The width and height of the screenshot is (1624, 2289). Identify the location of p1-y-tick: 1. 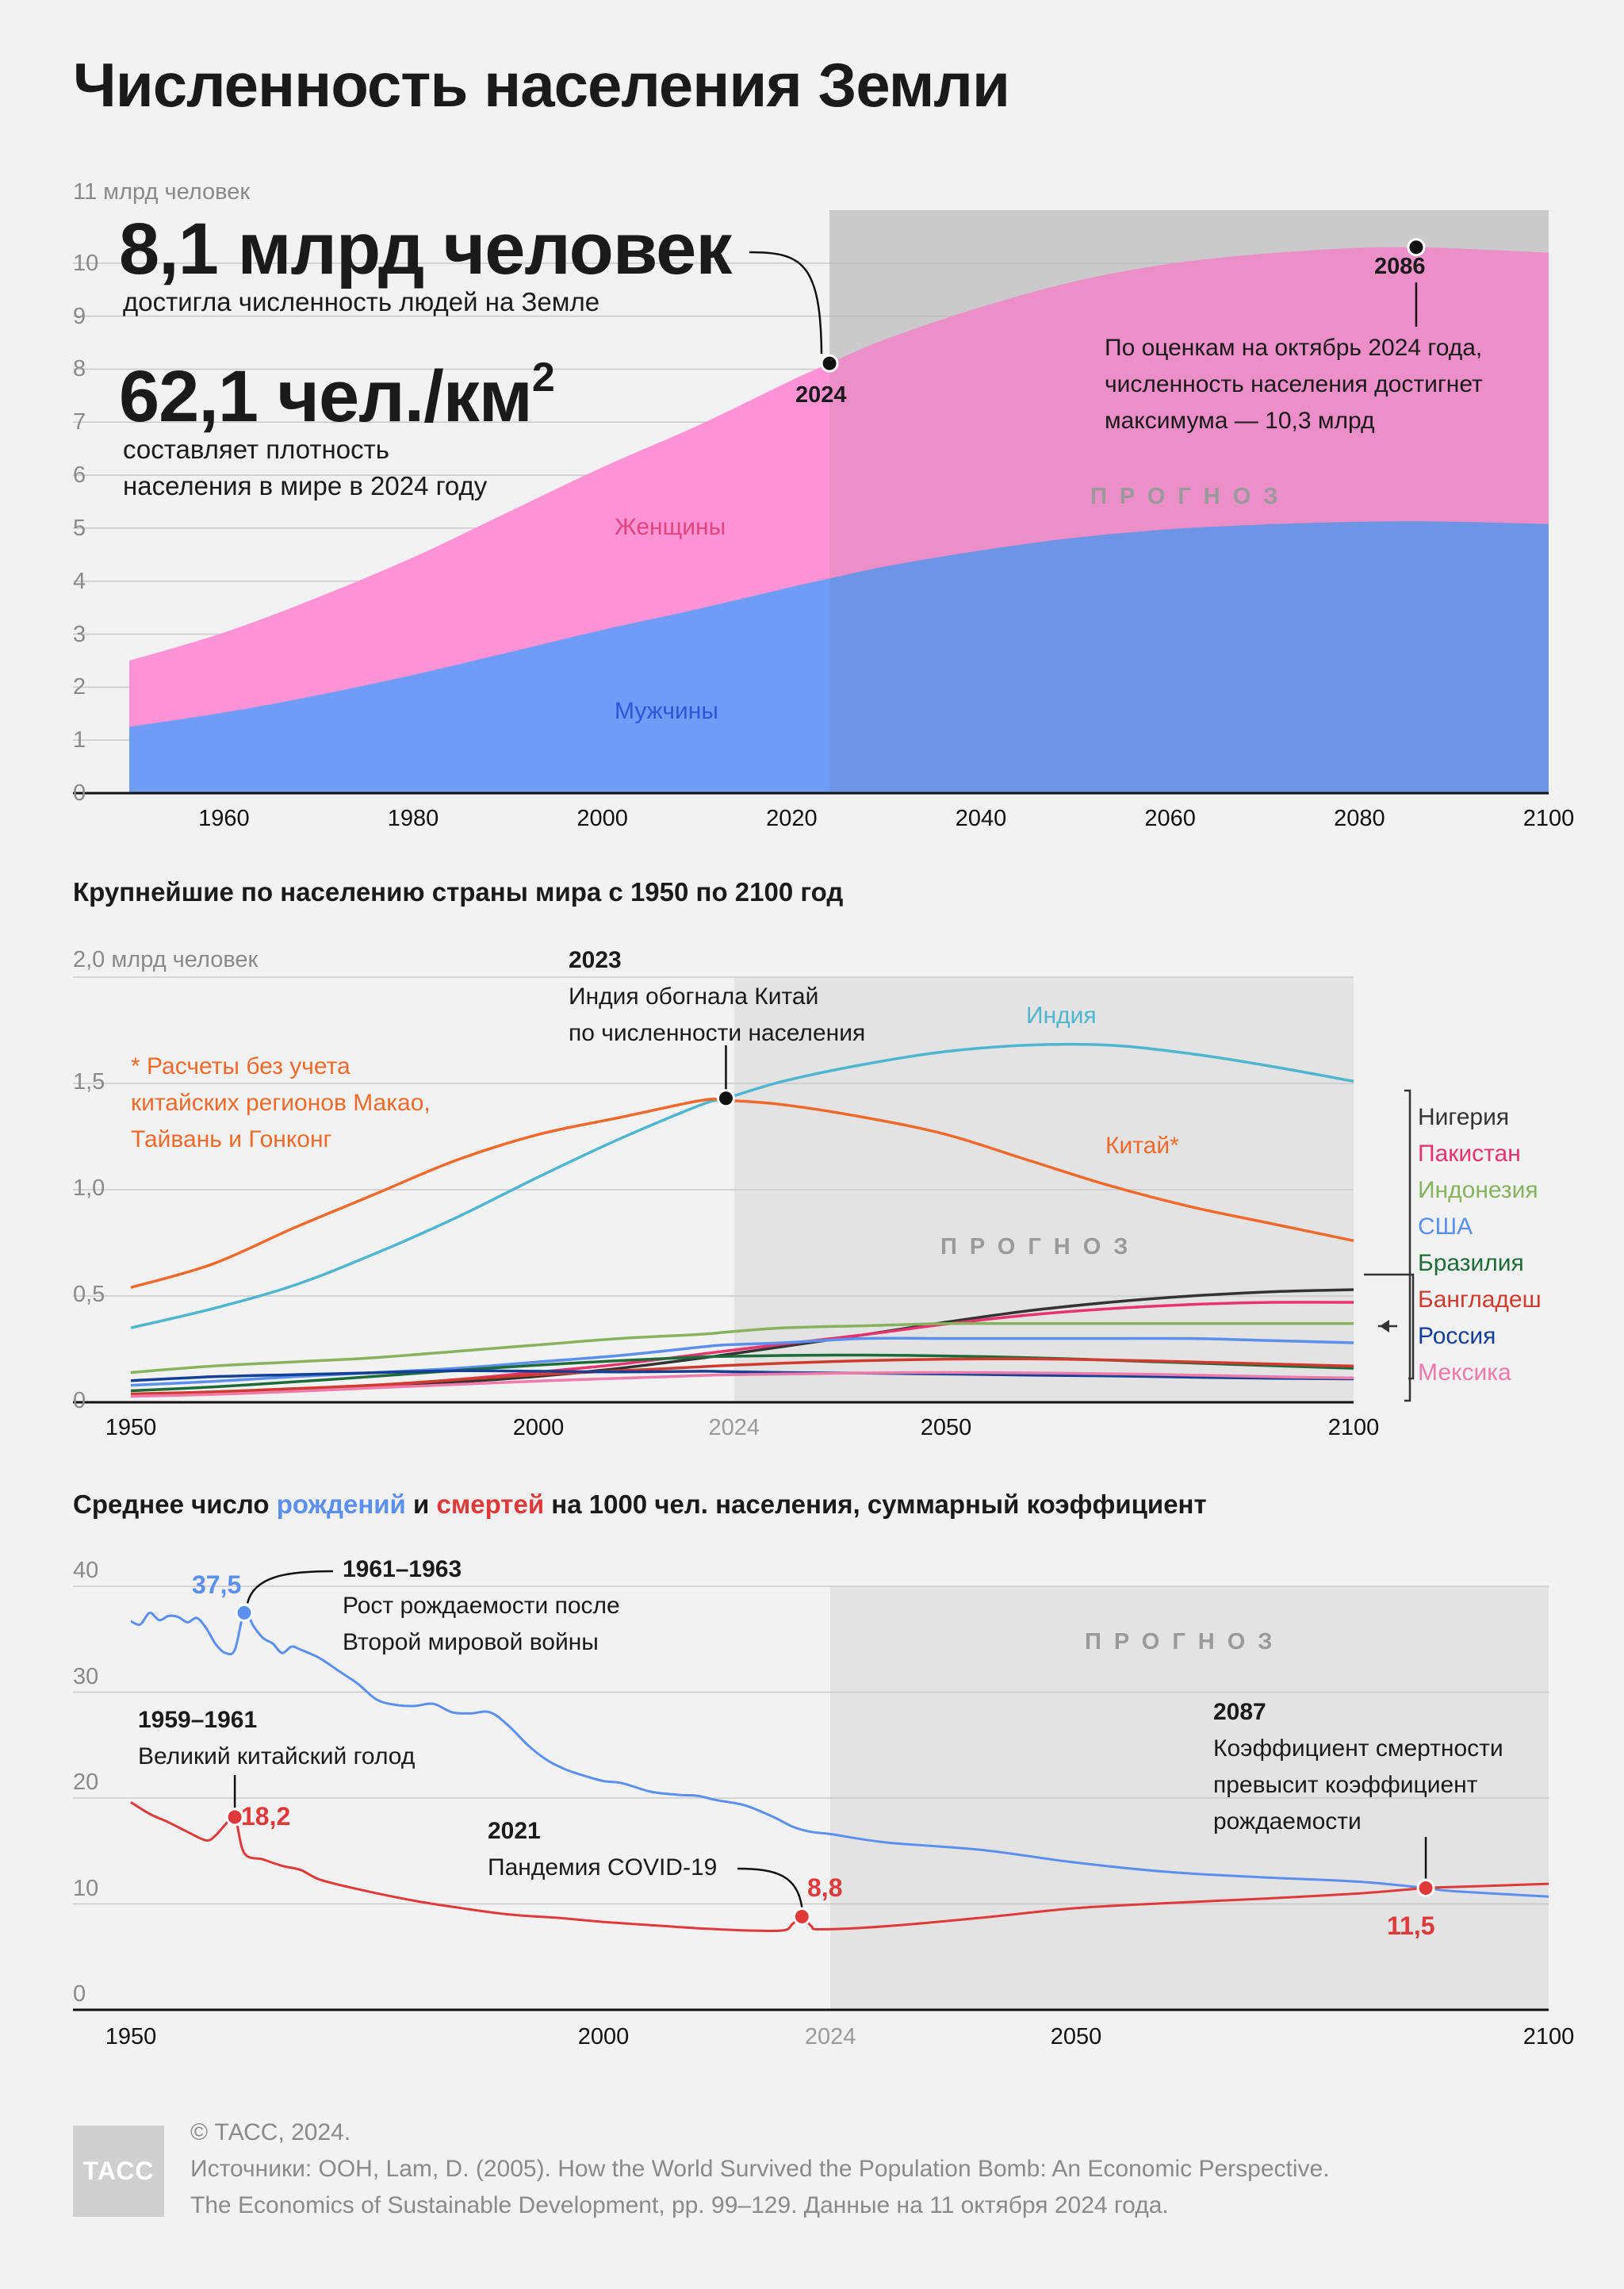
(79, 740).